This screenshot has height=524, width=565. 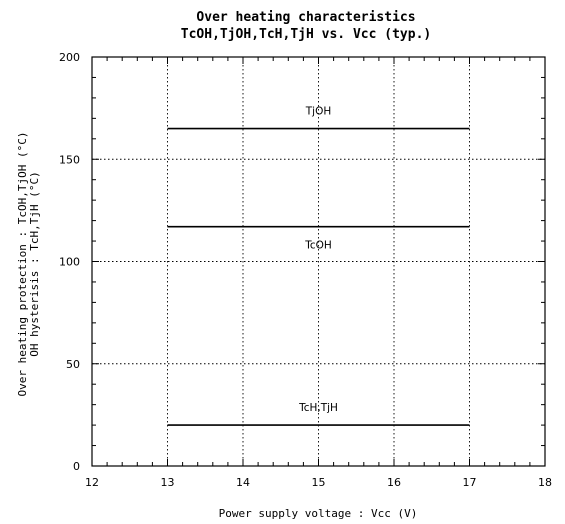 I want to click on y-axis-label-line1: Over heating protection : TcOH,TjOH (°C), so click(x=22, y=264).